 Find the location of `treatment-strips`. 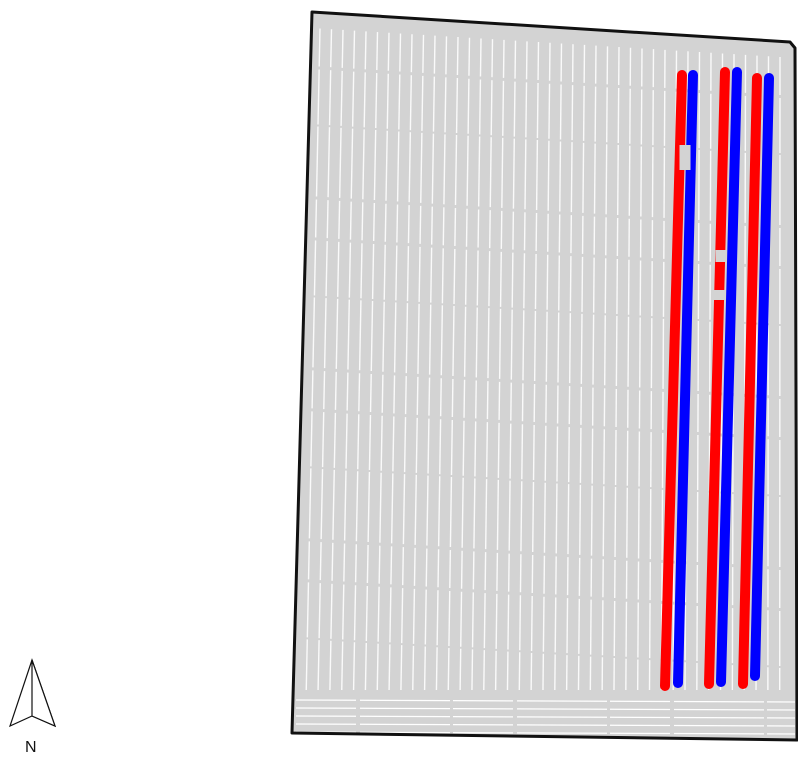

treatment-strips is located at coordinates (717, 379).